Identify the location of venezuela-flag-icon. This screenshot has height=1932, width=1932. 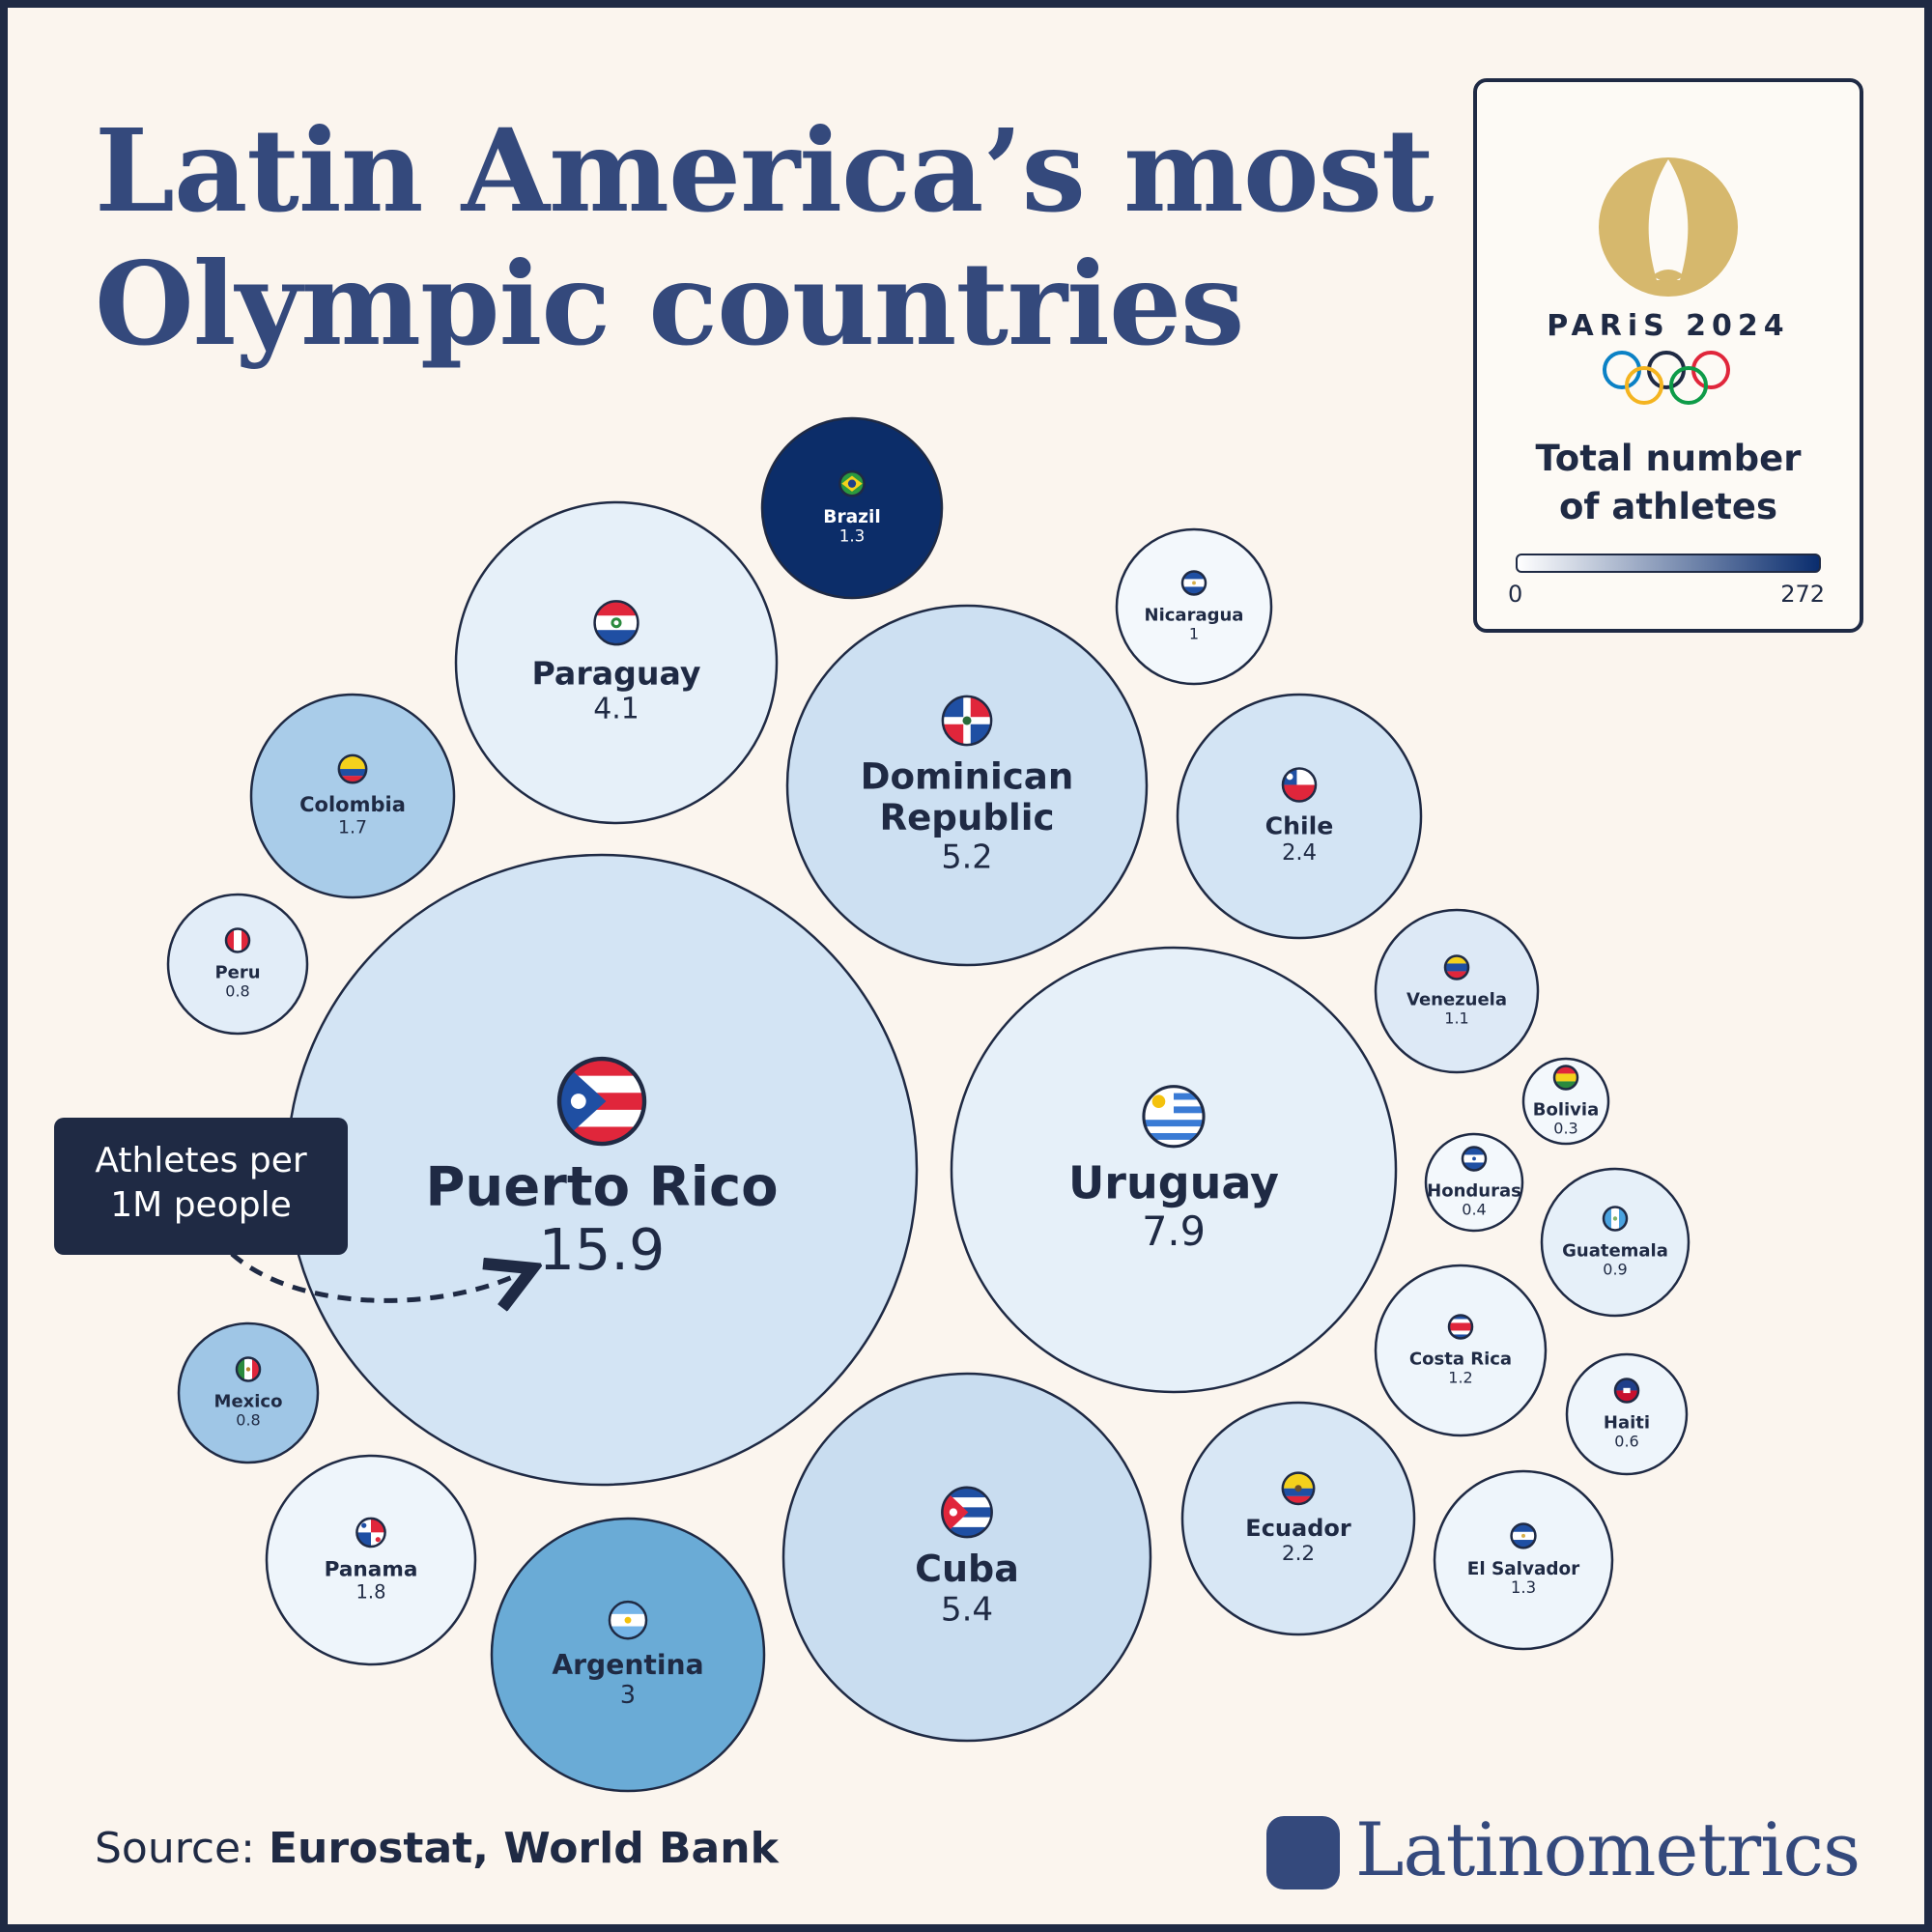
(1456, 967).